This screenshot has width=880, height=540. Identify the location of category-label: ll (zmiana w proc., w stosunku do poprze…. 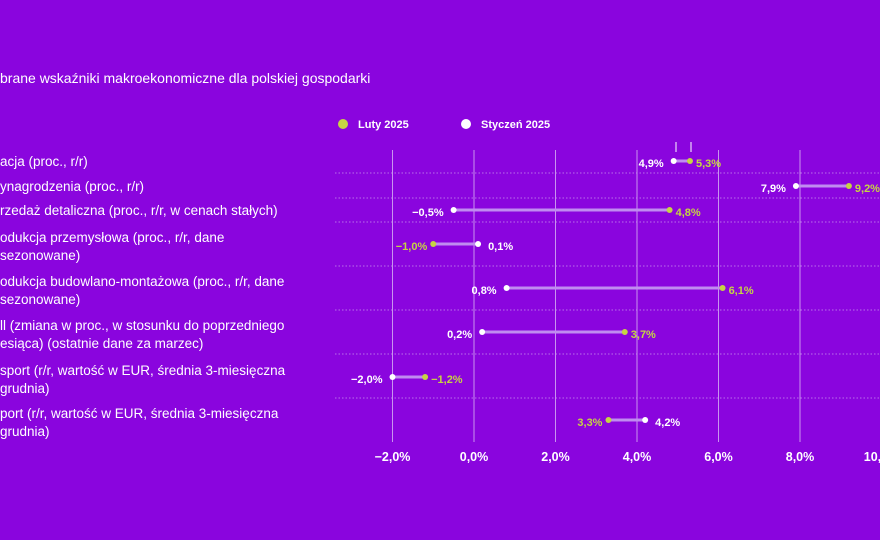
(142, 325).